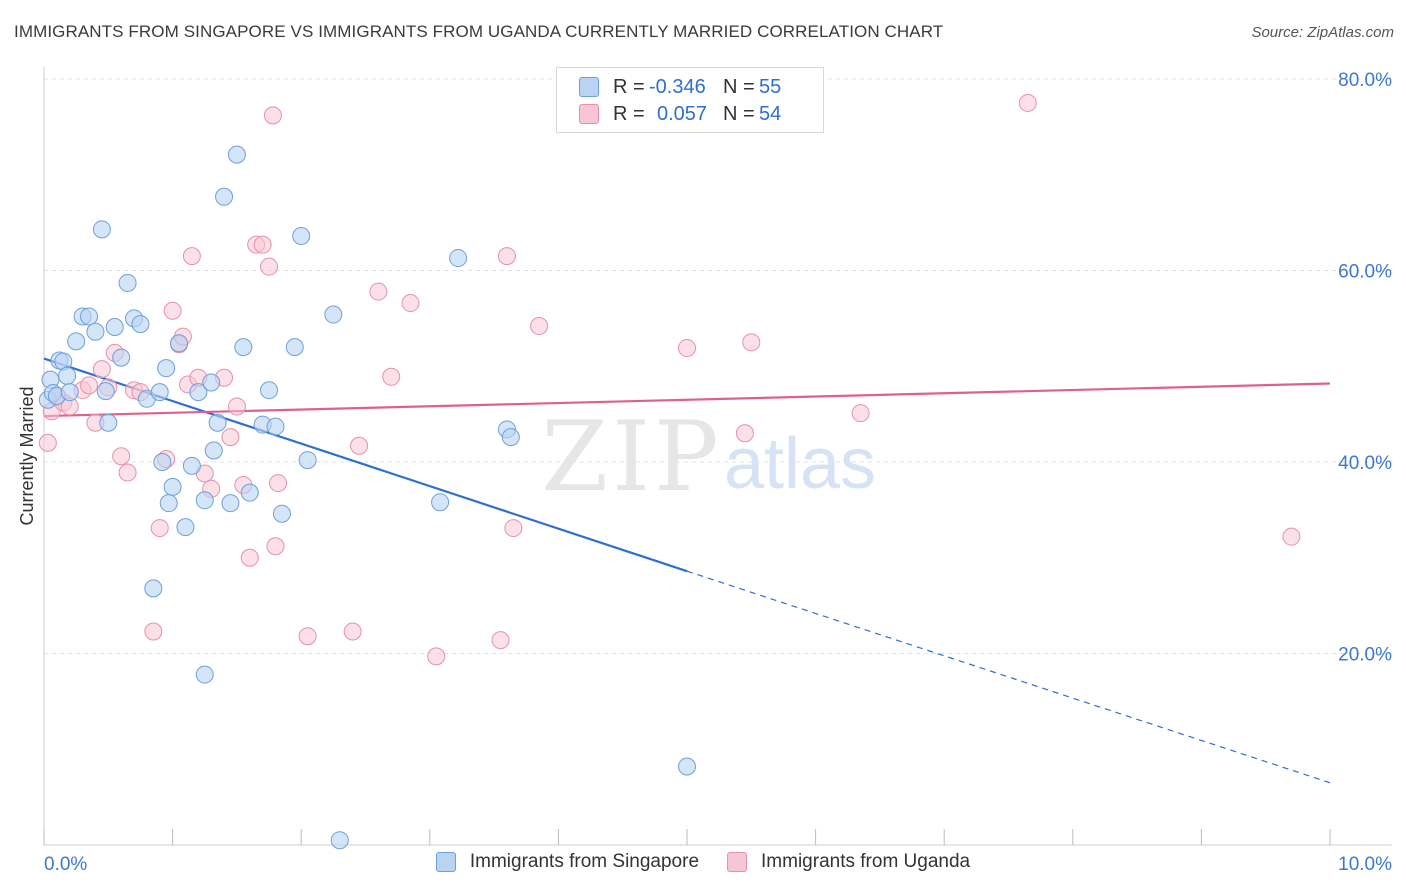 The image size is (1406, 892). I want to click on y-tick-label: 80.0%, so click(1365, 80).